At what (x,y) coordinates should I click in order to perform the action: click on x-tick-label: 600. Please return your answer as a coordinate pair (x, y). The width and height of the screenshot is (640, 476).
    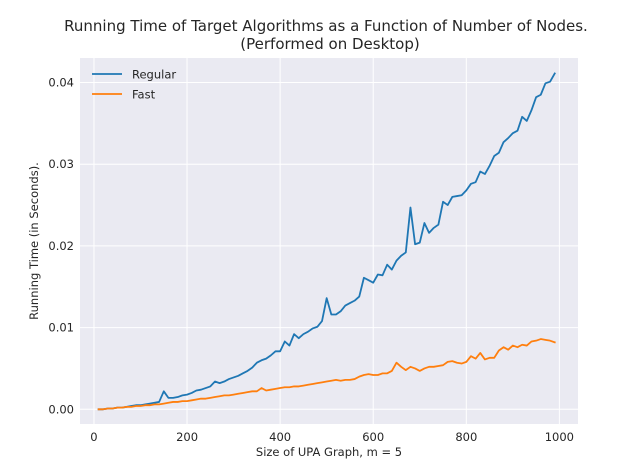
    Looking at the image, I should click on (373, 437).